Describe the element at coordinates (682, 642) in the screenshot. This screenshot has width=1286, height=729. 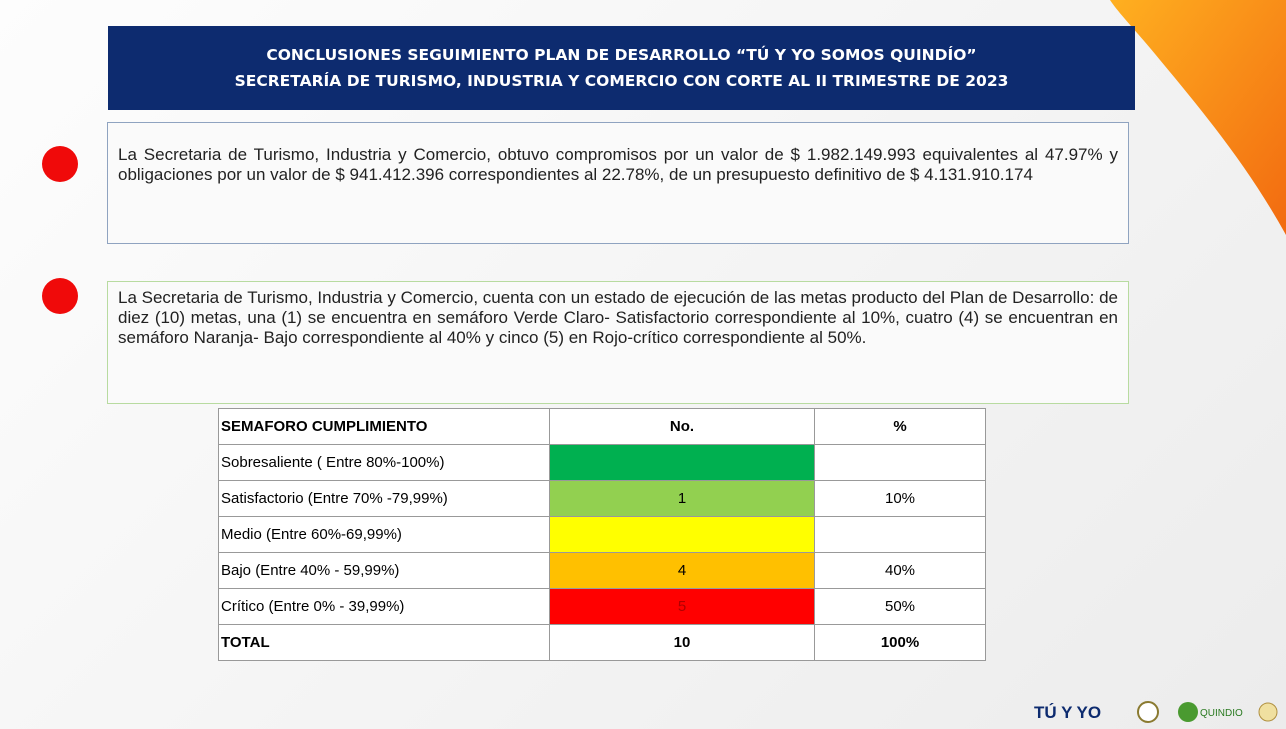
I see `cell: 10` at that location.